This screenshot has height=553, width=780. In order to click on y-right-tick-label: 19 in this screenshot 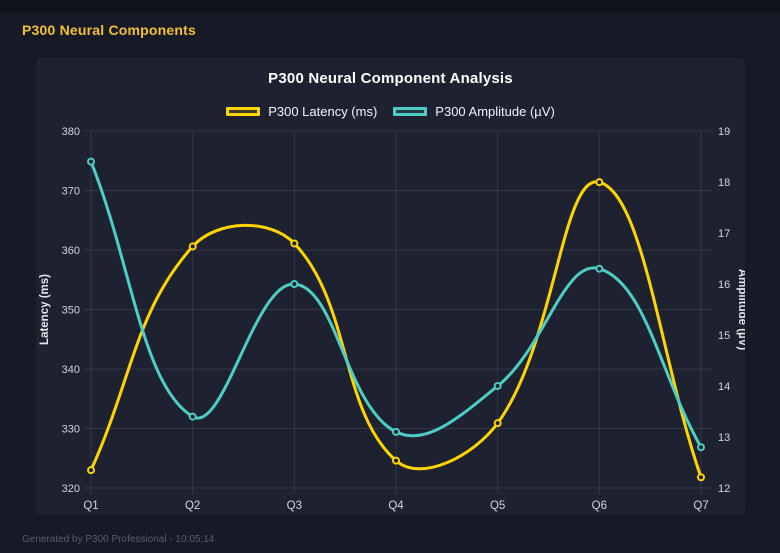, I will do `click(724, 132)`.